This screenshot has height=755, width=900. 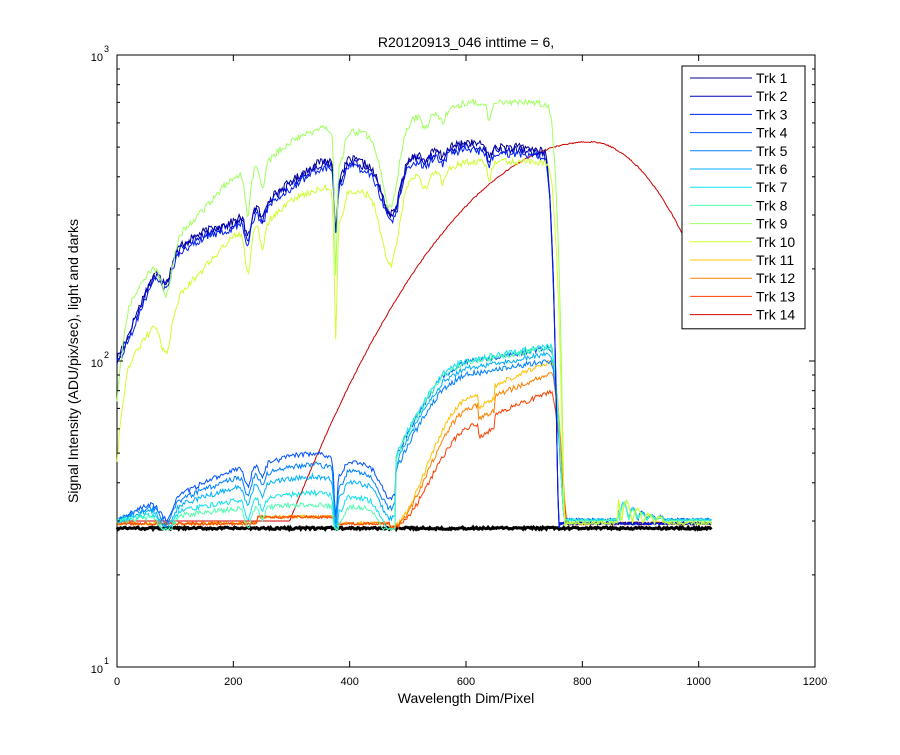 What do you see at coordinates (772, 224) in the screenshot?
I see `legend-label: Trk 9` at bounding box center [772, 224].